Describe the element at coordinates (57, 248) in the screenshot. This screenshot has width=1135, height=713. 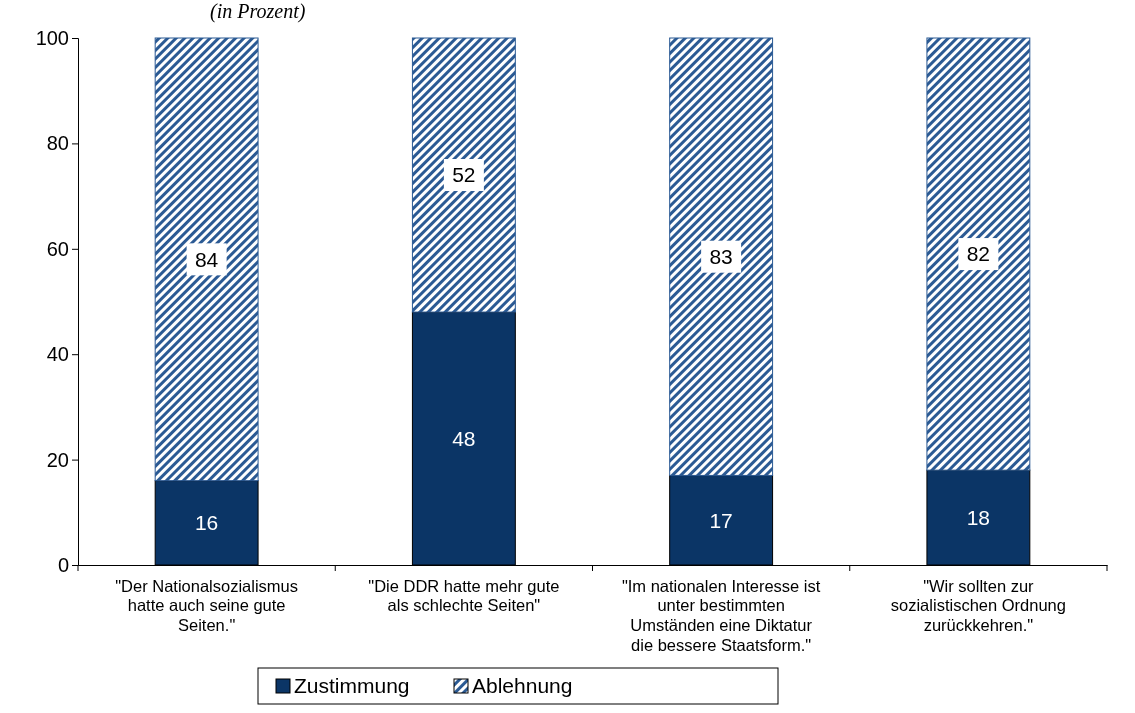
I see `y-tick-label: 60` at that location.